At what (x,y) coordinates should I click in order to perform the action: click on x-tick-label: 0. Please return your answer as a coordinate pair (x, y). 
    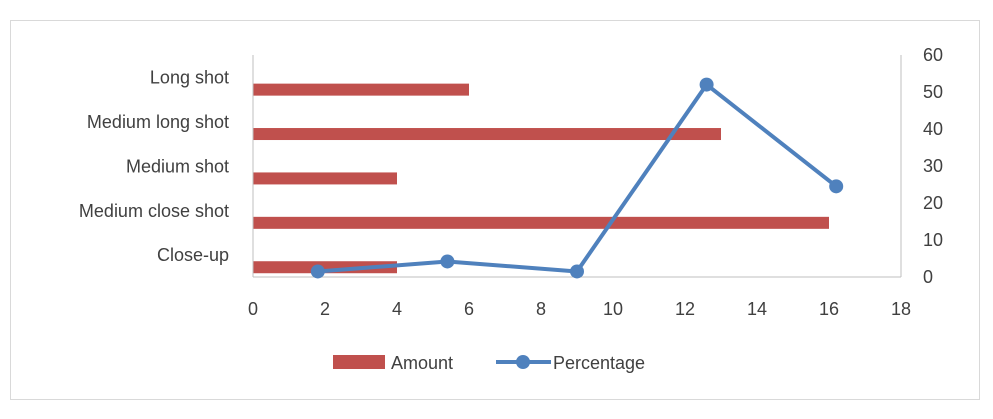
    Looking at the image, I should click on (253, 309).